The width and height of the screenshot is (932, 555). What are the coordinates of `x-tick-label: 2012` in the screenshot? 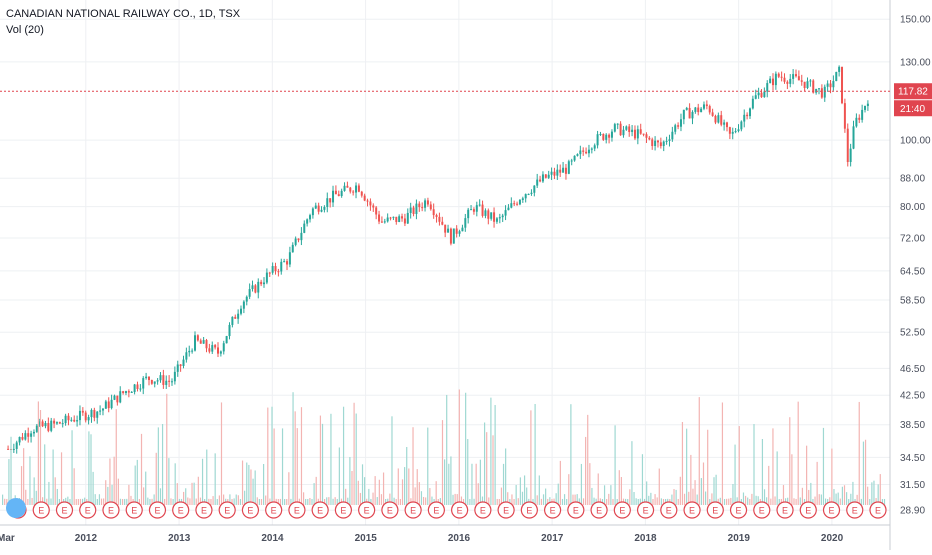 It's located at (86, 538).